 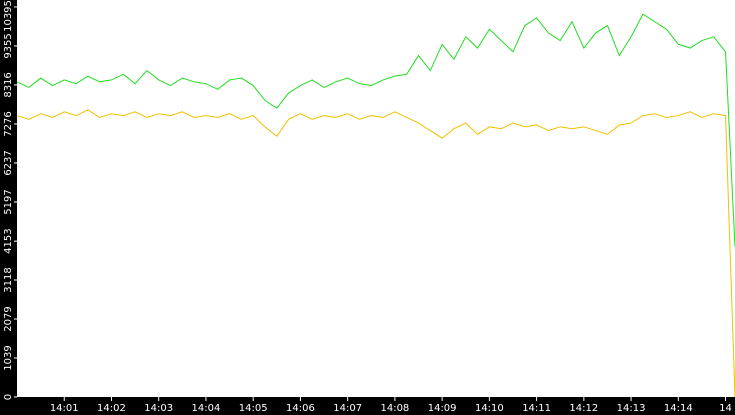 What do you see at coordinates (678, 408) in the screenshot?
I see `x-tick-label: 14:14` at bounding box center [678, 408].